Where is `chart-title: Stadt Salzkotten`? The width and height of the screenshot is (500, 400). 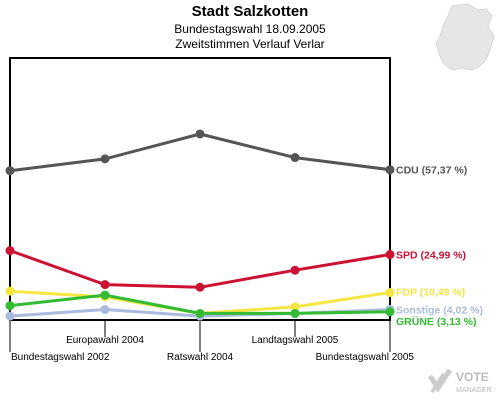
chart-title: Stadt Salzkotten is located at coordinates (250, 11).